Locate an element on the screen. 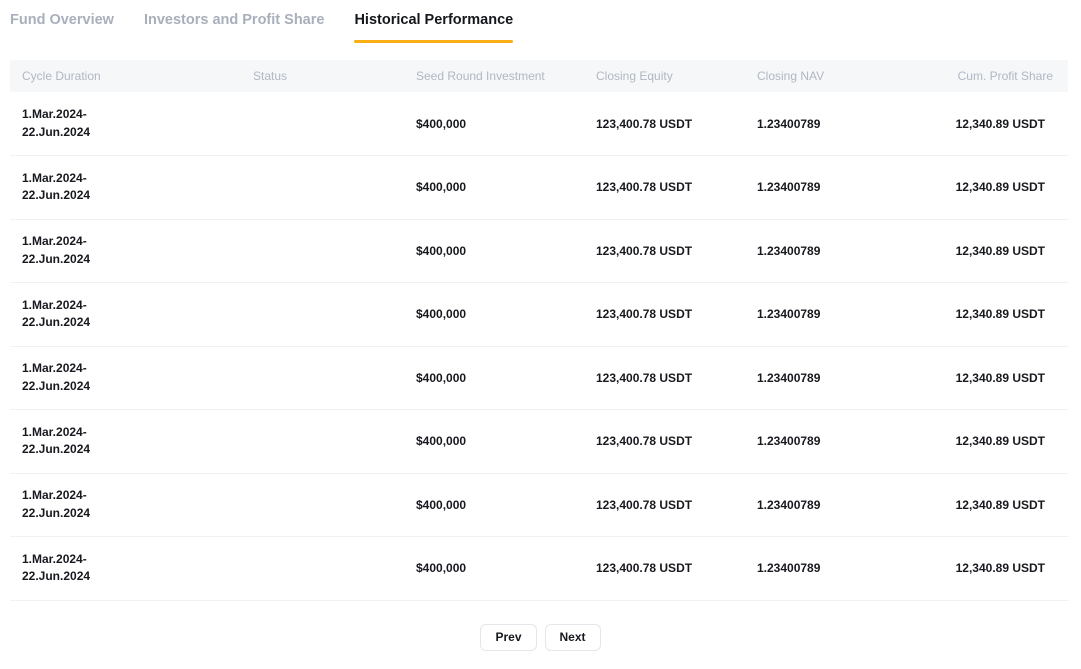 The height and width of the screenshot is (669, 1081). tab-label: Fund Overview is located at coordinates (62, 20).